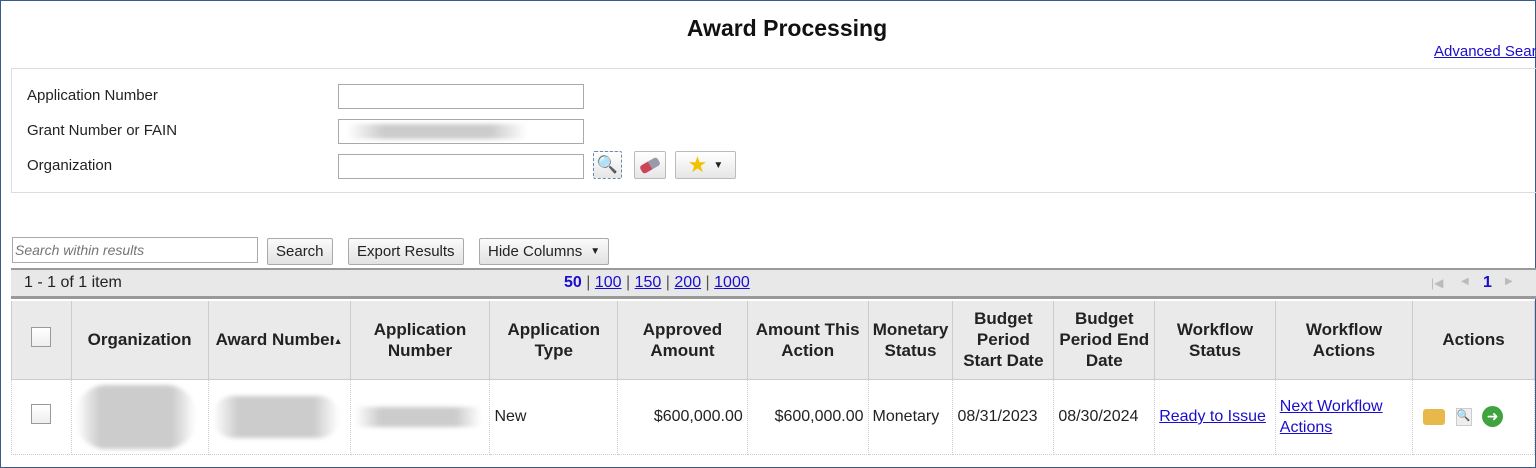 The image size is (1536, 468). What do you see at coordinates (1331, 416) in the screenshot?
I see `next-workflow-actions-link: Next Workflow Actions` at bounding box center [1331, 416].